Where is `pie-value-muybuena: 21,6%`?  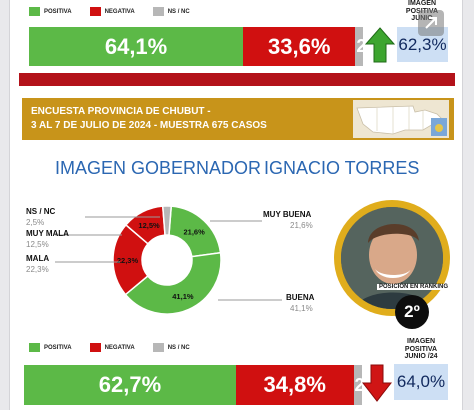
pie-value-muybuena: 21,6% is located at coordinates (301, 225).